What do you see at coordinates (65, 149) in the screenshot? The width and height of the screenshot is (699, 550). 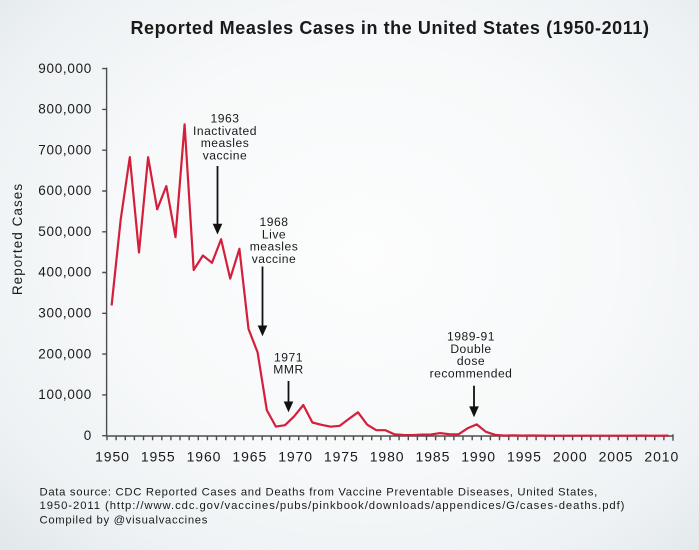 I see `svg-text: 700,000` at bounding box center [65, 149].